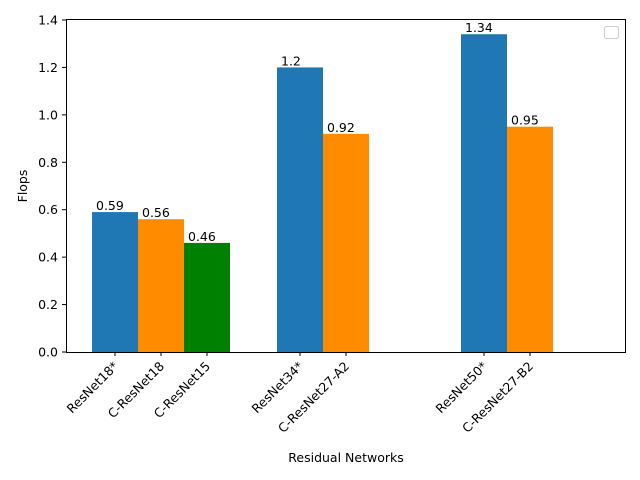 Image resolution: width=640 pixels, height=480 pixels. What do you see at coordinates (48, 304) in the screenshot?
I see `y-tick-label: 0.2` at bounding box center [48, 304].